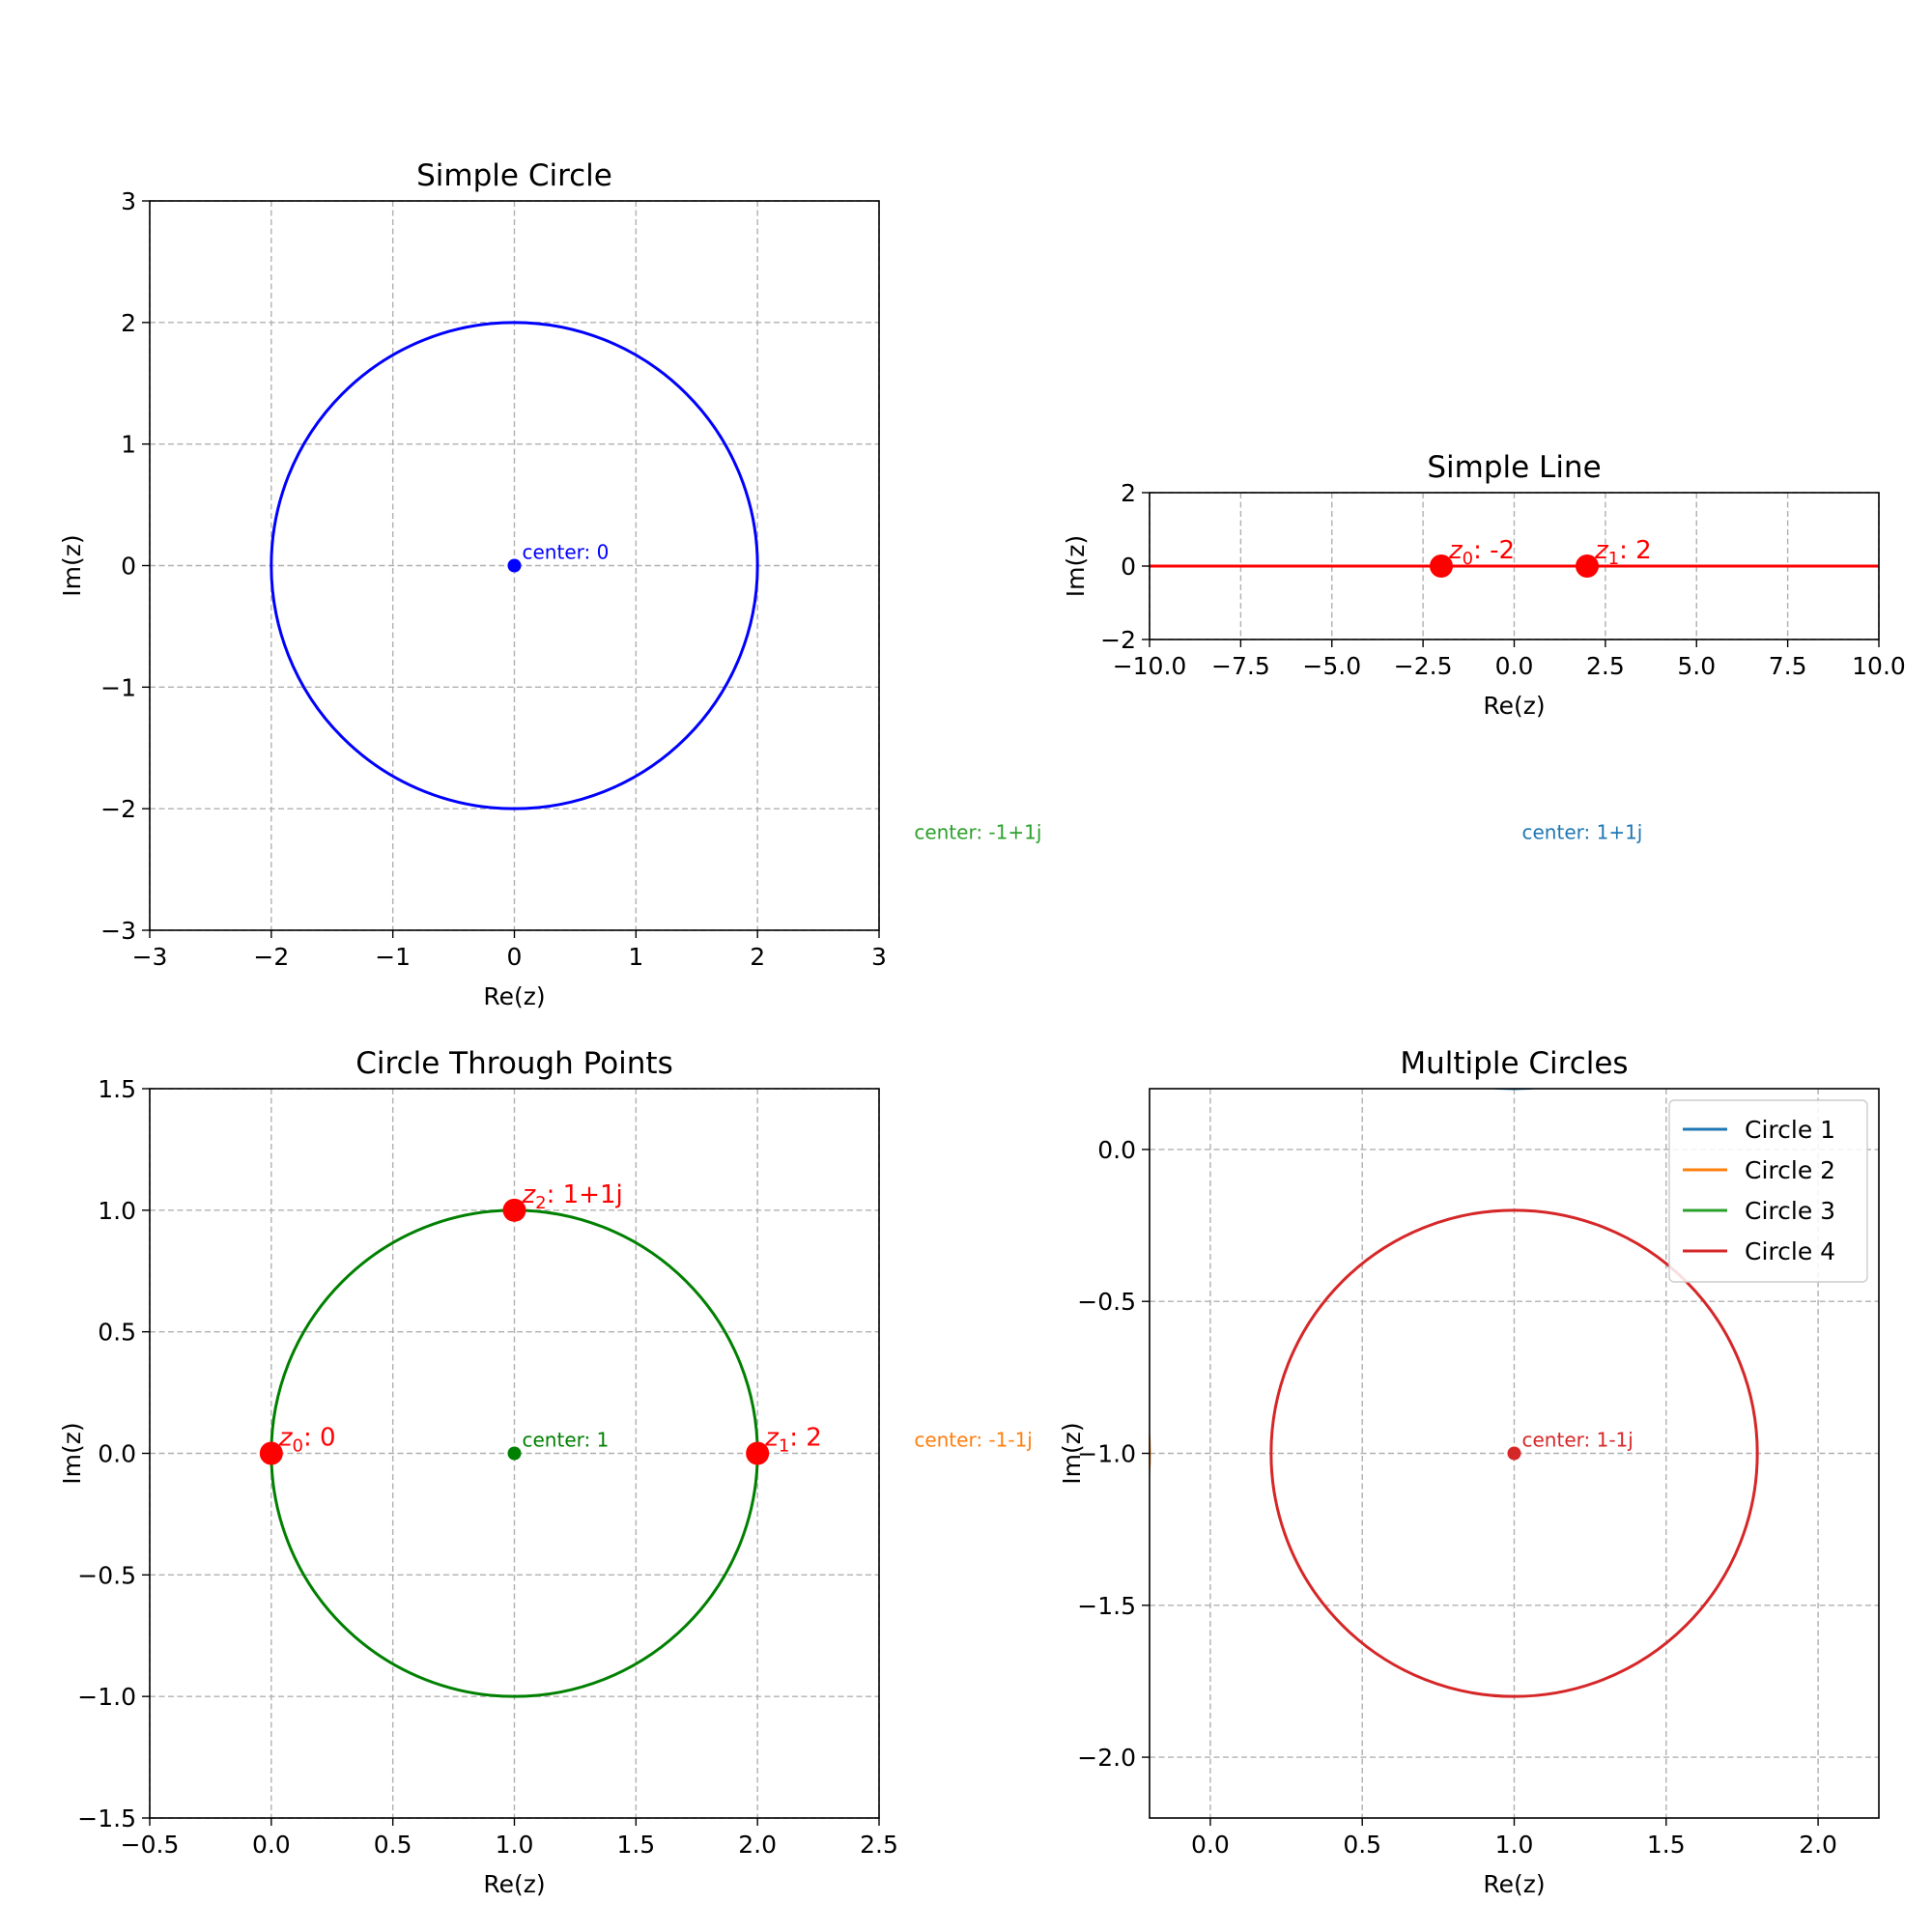 Image resolution: width=1932 pixels, height=1932 pixels. Describe the element at coordinates (566, 552) in the screenshot. I see `center-label: center: 0` at that location.